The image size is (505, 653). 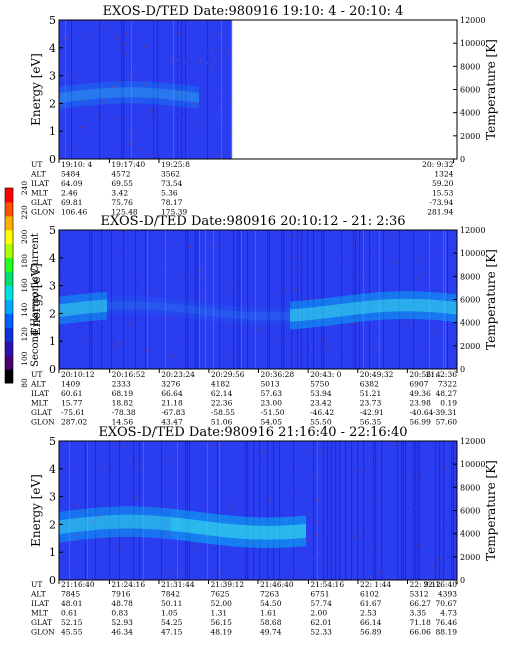 I want to click on y-tick-label: 5, so click(x=52, y=230).